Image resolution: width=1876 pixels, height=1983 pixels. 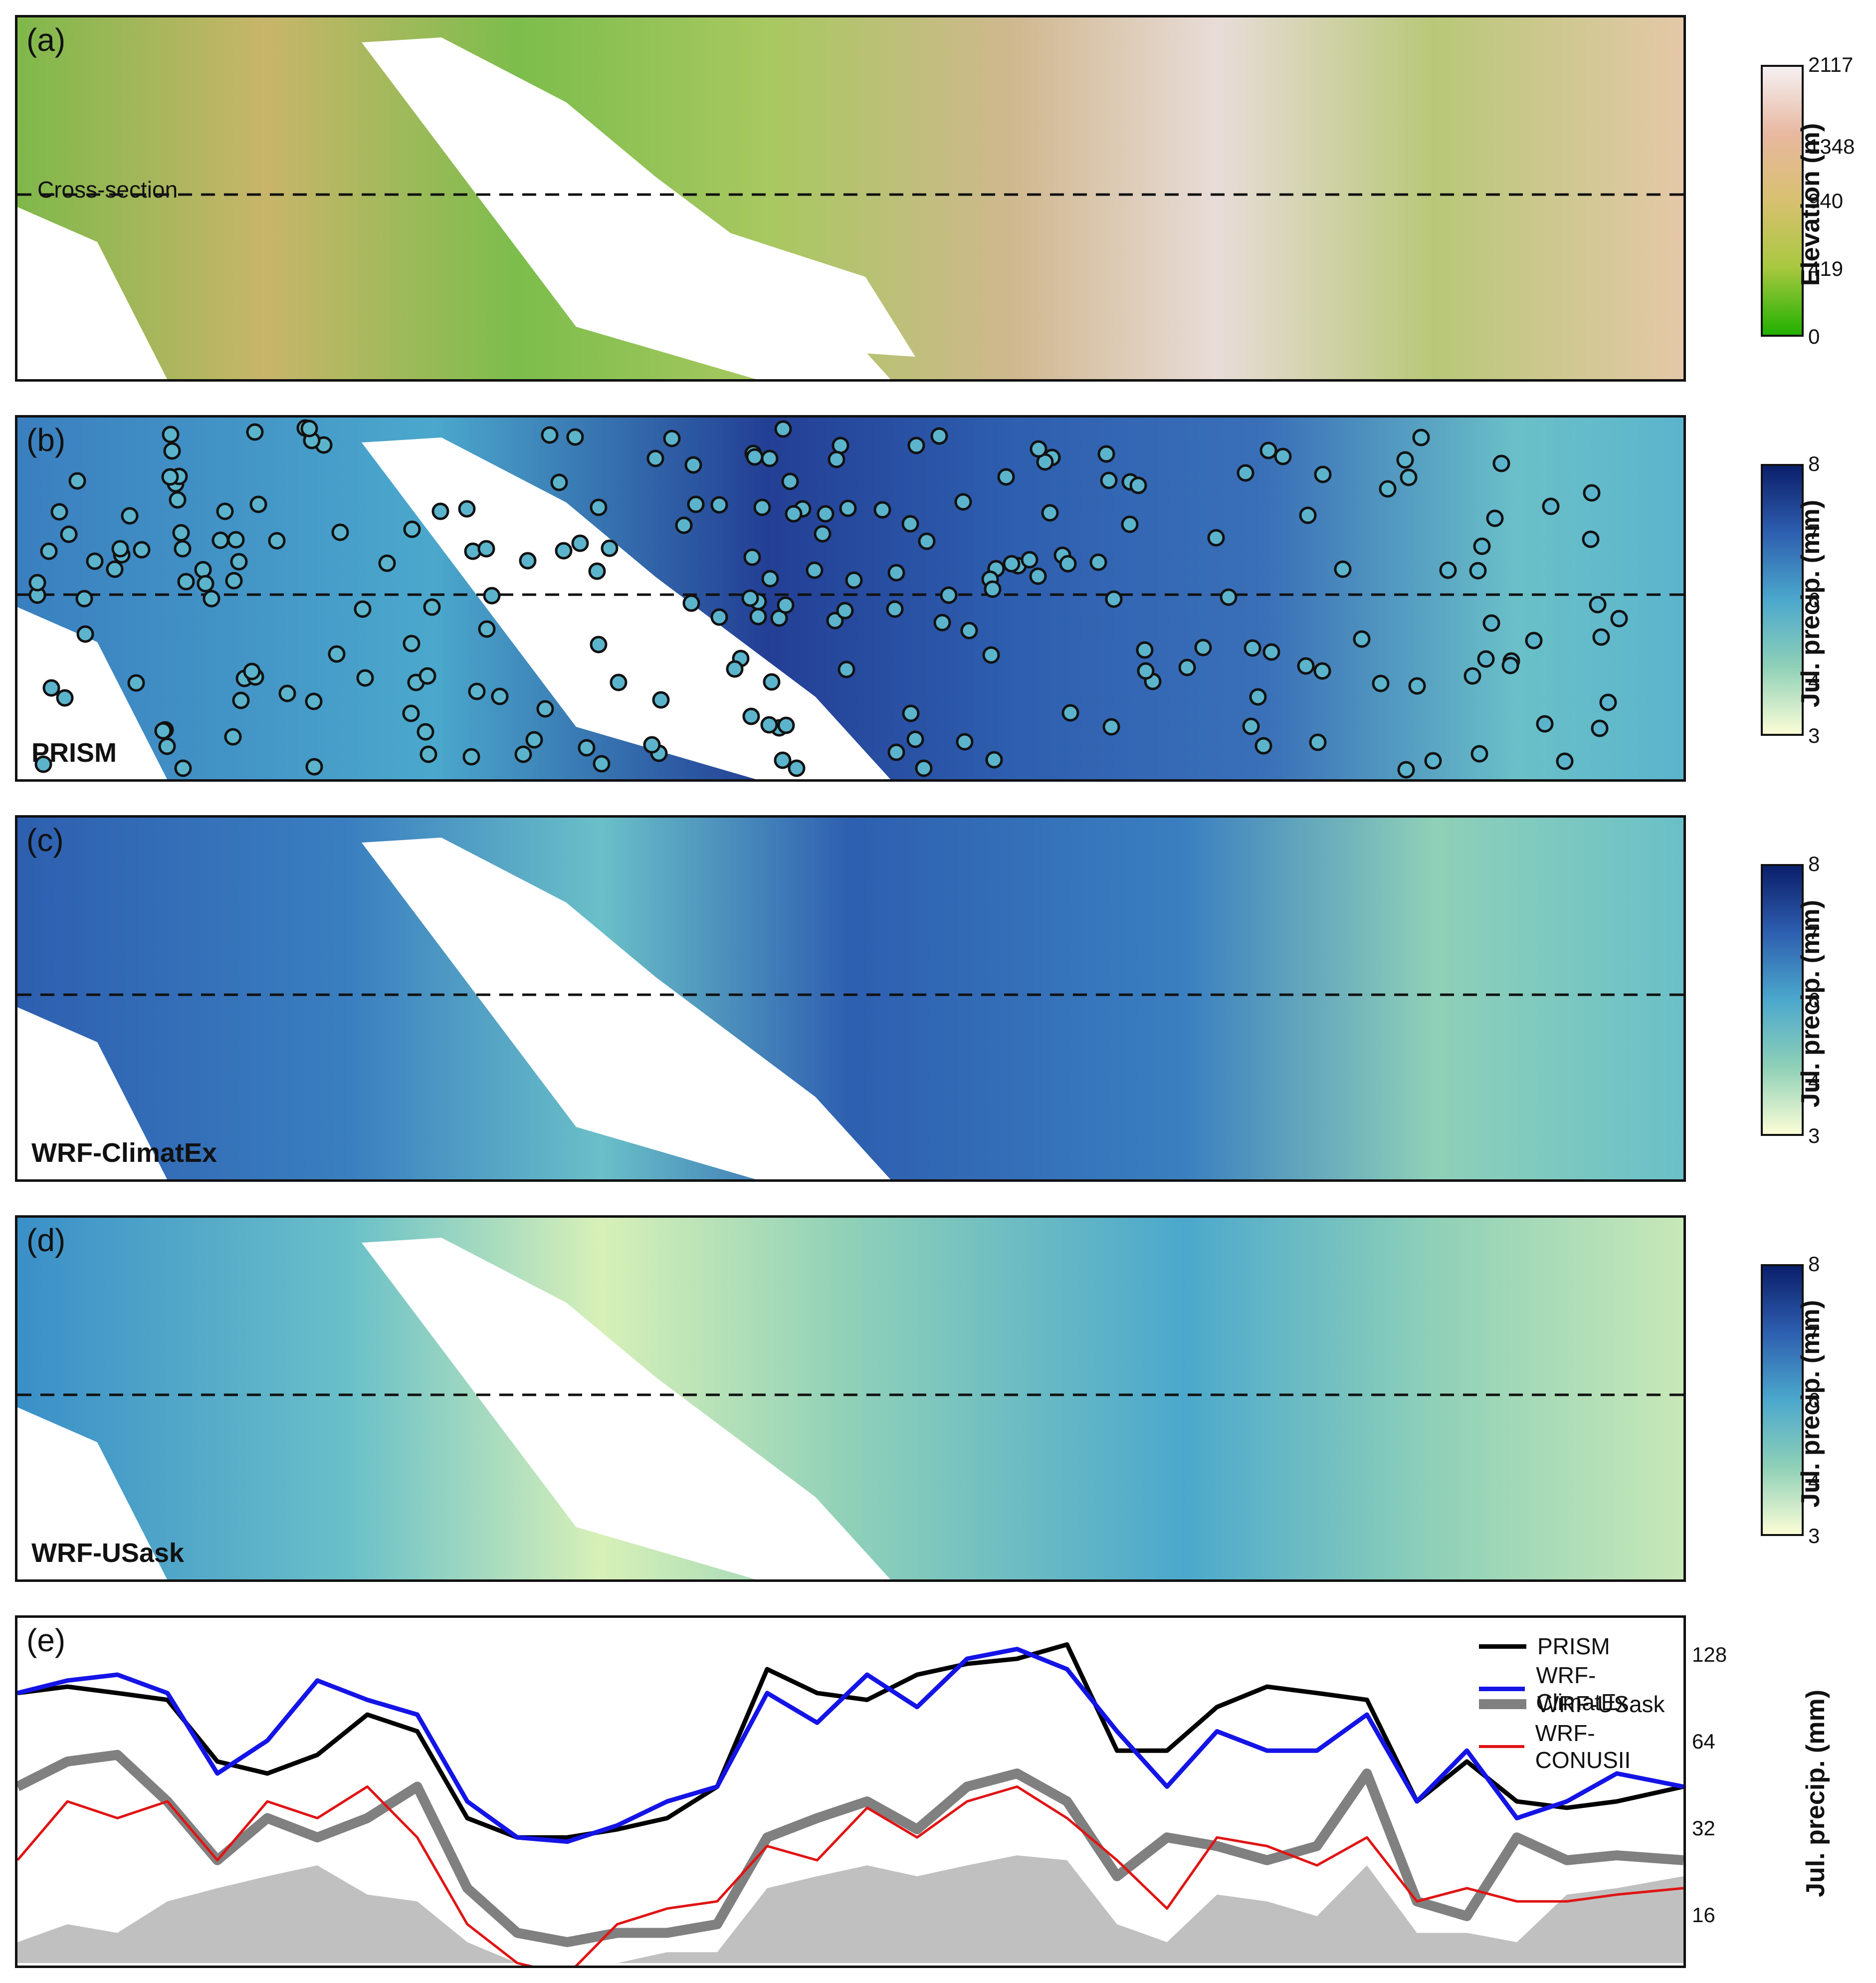 I want to click on colorbar-tick-label: 419, so click(x=1826, y=268).